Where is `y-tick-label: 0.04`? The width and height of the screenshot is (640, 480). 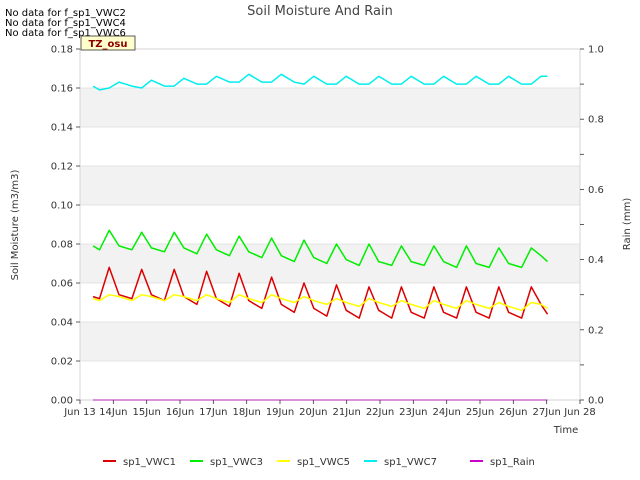 y-tick-label: 0.04 is located at coordinates (62, 323).